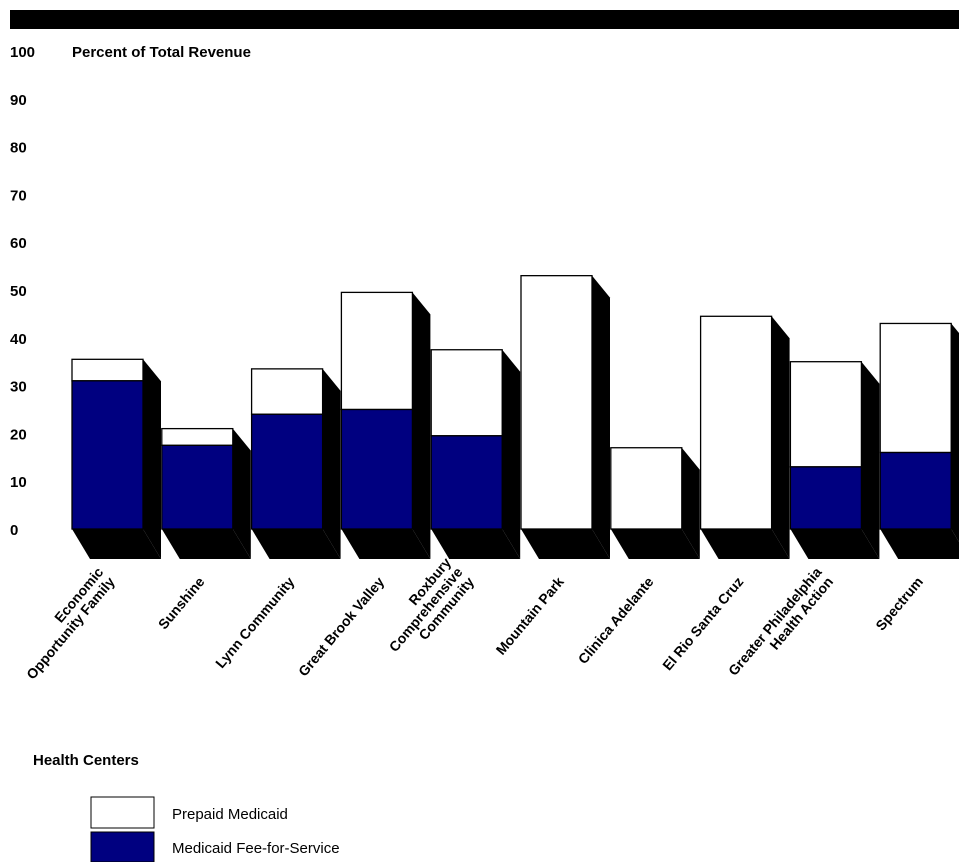  I want to click on x-category-line: Great Brook Valley, so click(341, 626).